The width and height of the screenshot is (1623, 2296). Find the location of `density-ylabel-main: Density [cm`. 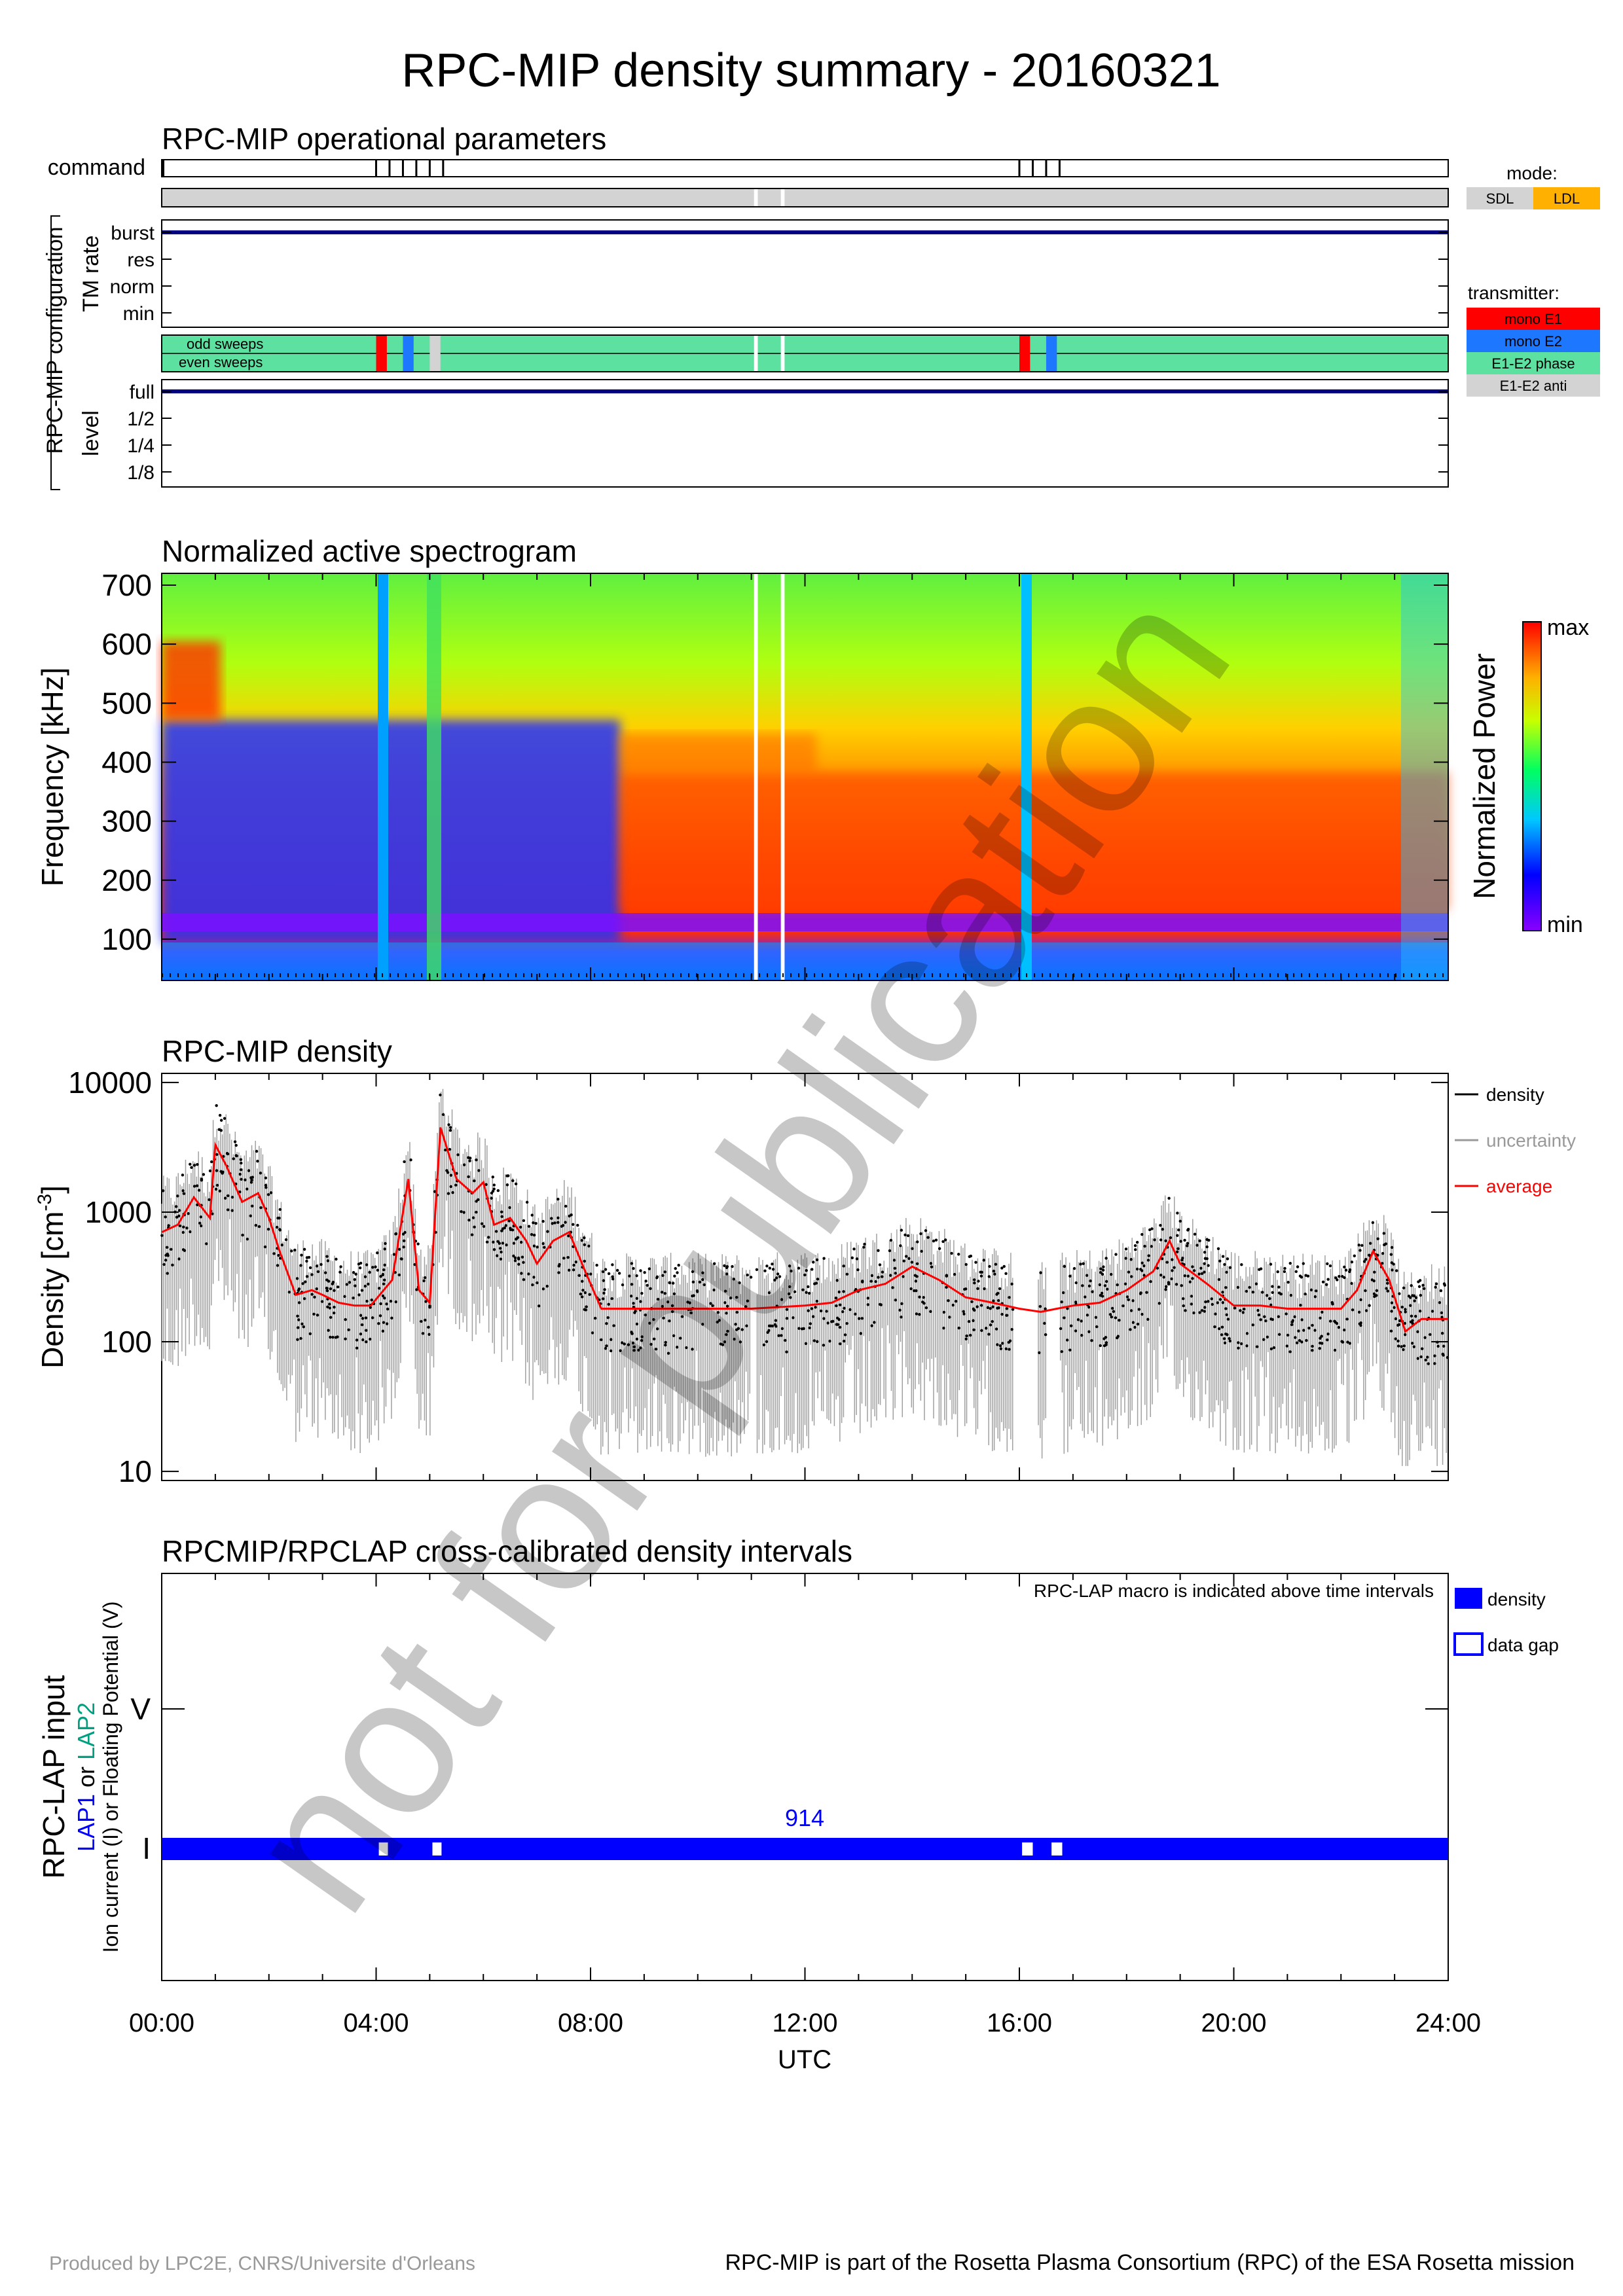

density-ylabel-main: Density [cm is located at coordinates (52, 1290).